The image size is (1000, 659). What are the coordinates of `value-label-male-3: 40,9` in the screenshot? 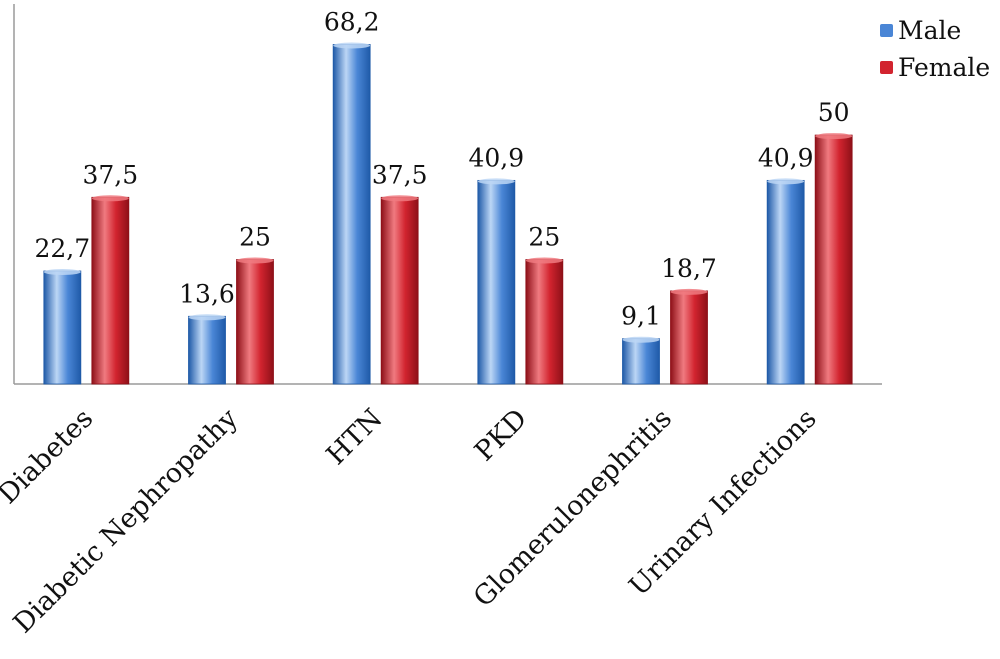 It's located at (496, 157).